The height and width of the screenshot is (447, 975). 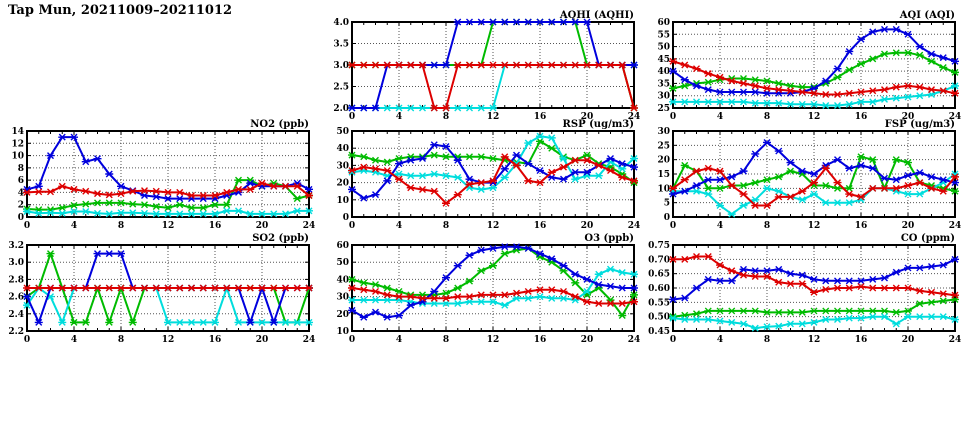 What do you see at coordinates (659, 275) in the screenshot?
I see `y-tick-label: 0.65` at bounding box center [659, 275].